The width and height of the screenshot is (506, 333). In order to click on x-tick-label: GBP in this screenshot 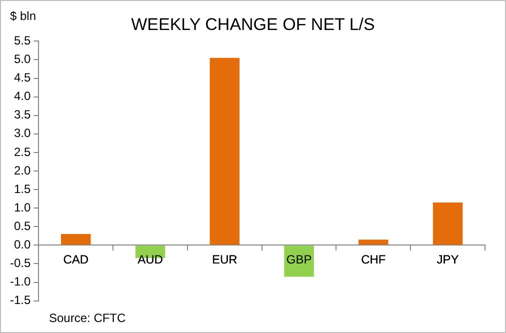, I will do `click(299, 259)`.